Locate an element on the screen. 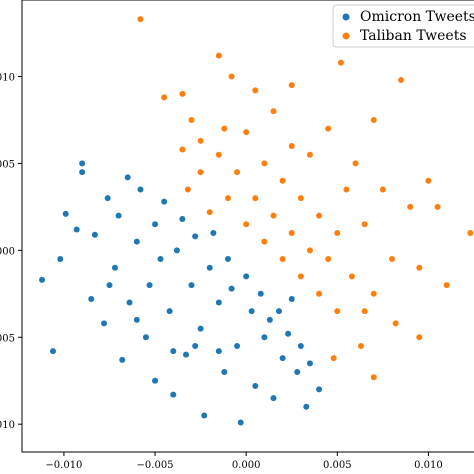 The width and height of the screenshot is (474, 474). x-tick-label: 0.005 is located at coordinates (337, 465).